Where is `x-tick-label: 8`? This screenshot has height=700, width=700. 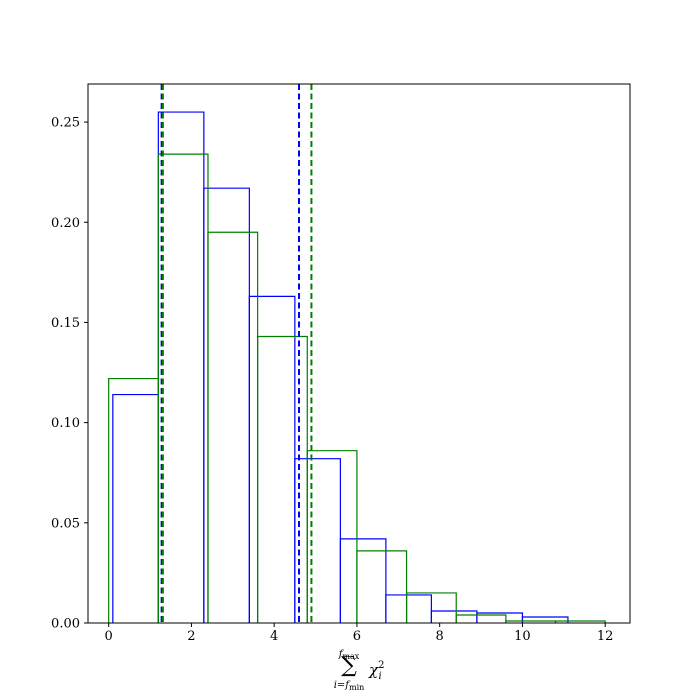 x-tick-label: 8 is located at coordinates (440, 636).